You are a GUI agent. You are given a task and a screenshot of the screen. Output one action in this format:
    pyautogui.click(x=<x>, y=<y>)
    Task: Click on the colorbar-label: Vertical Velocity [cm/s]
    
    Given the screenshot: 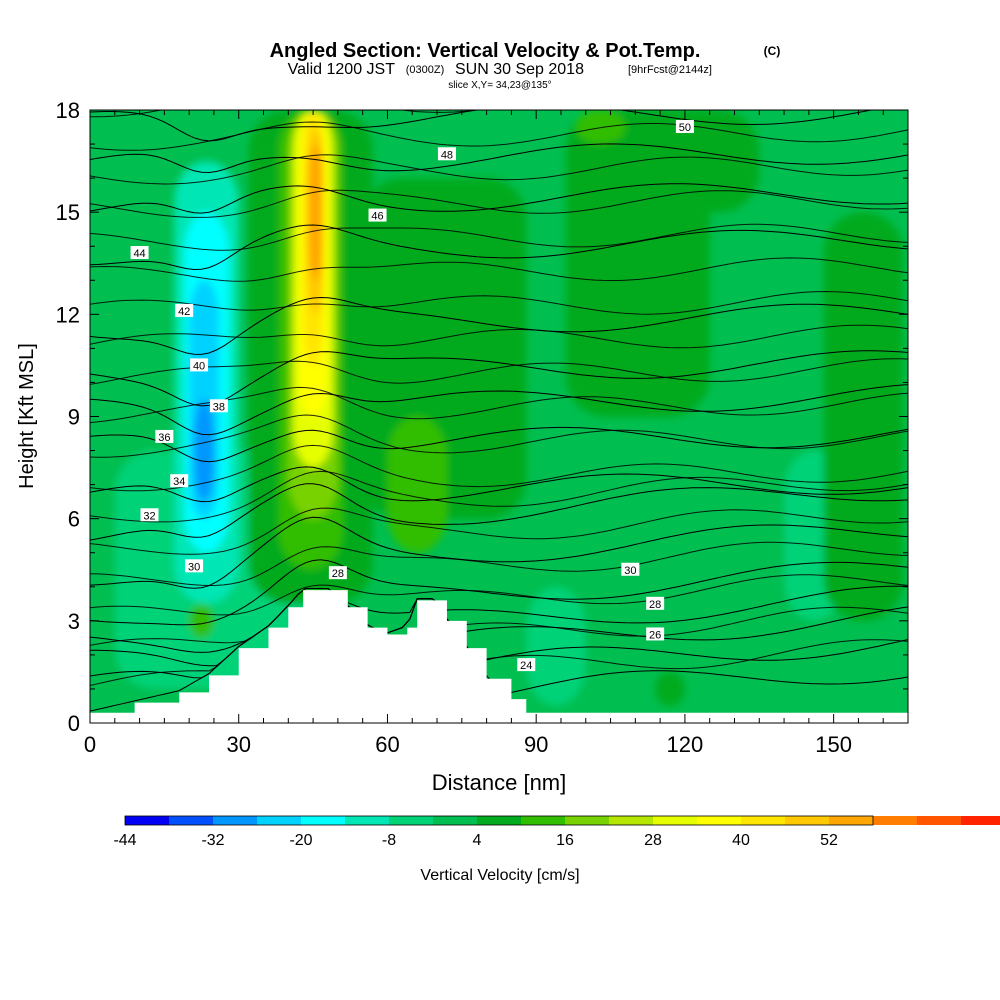 What is the action you would take?
    pyautogui.click(x=499, y=875)
    